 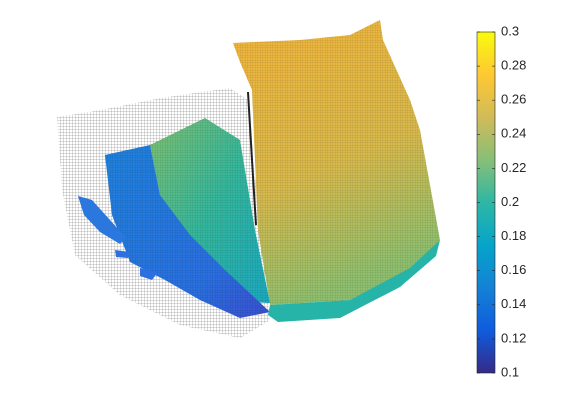 I want to click on colorbar-tick-label: 0.12, so click(x=513, y=337).